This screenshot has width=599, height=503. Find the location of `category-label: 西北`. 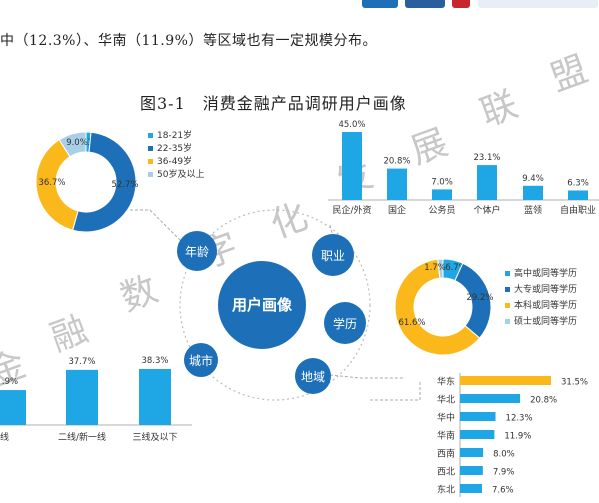

category-label: 西北 is located at coordinates (446, 472).